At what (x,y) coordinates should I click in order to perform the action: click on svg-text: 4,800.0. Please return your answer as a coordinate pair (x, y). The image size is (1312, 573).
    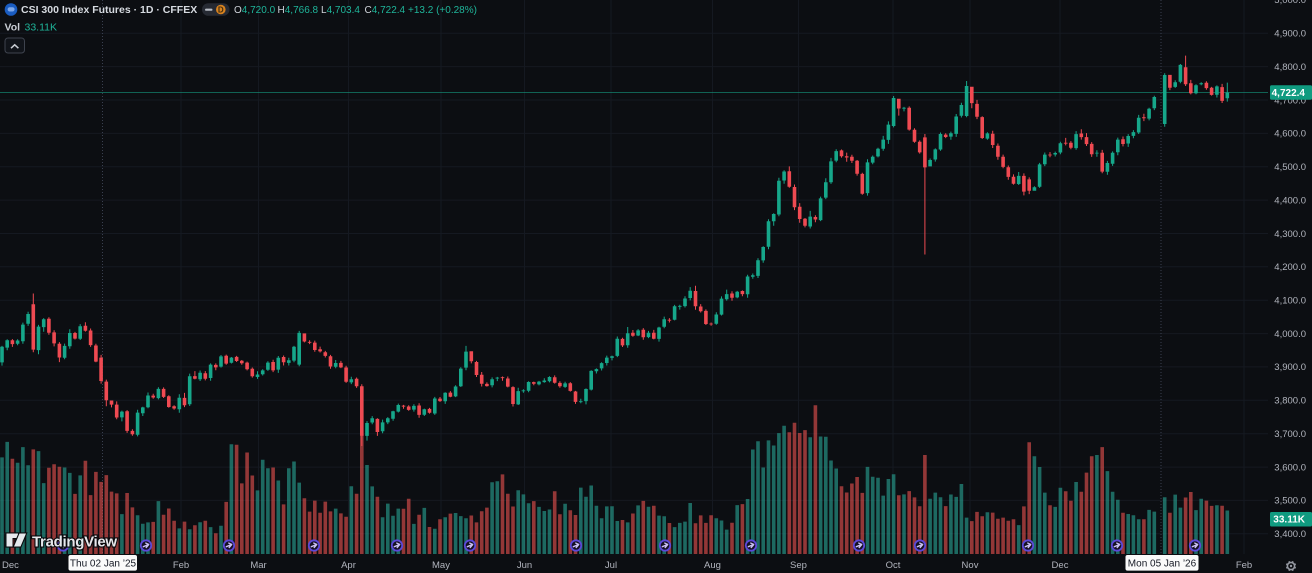
    Looking at the image, I should click on (1290, 67).